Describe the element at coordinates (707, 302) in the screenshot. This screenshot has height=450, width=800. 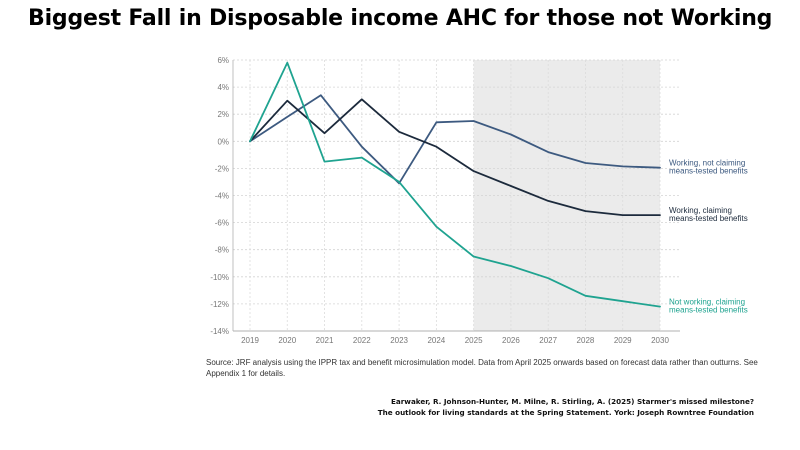
I see `series-label-3-line-1: Not working, claiming` at that location.